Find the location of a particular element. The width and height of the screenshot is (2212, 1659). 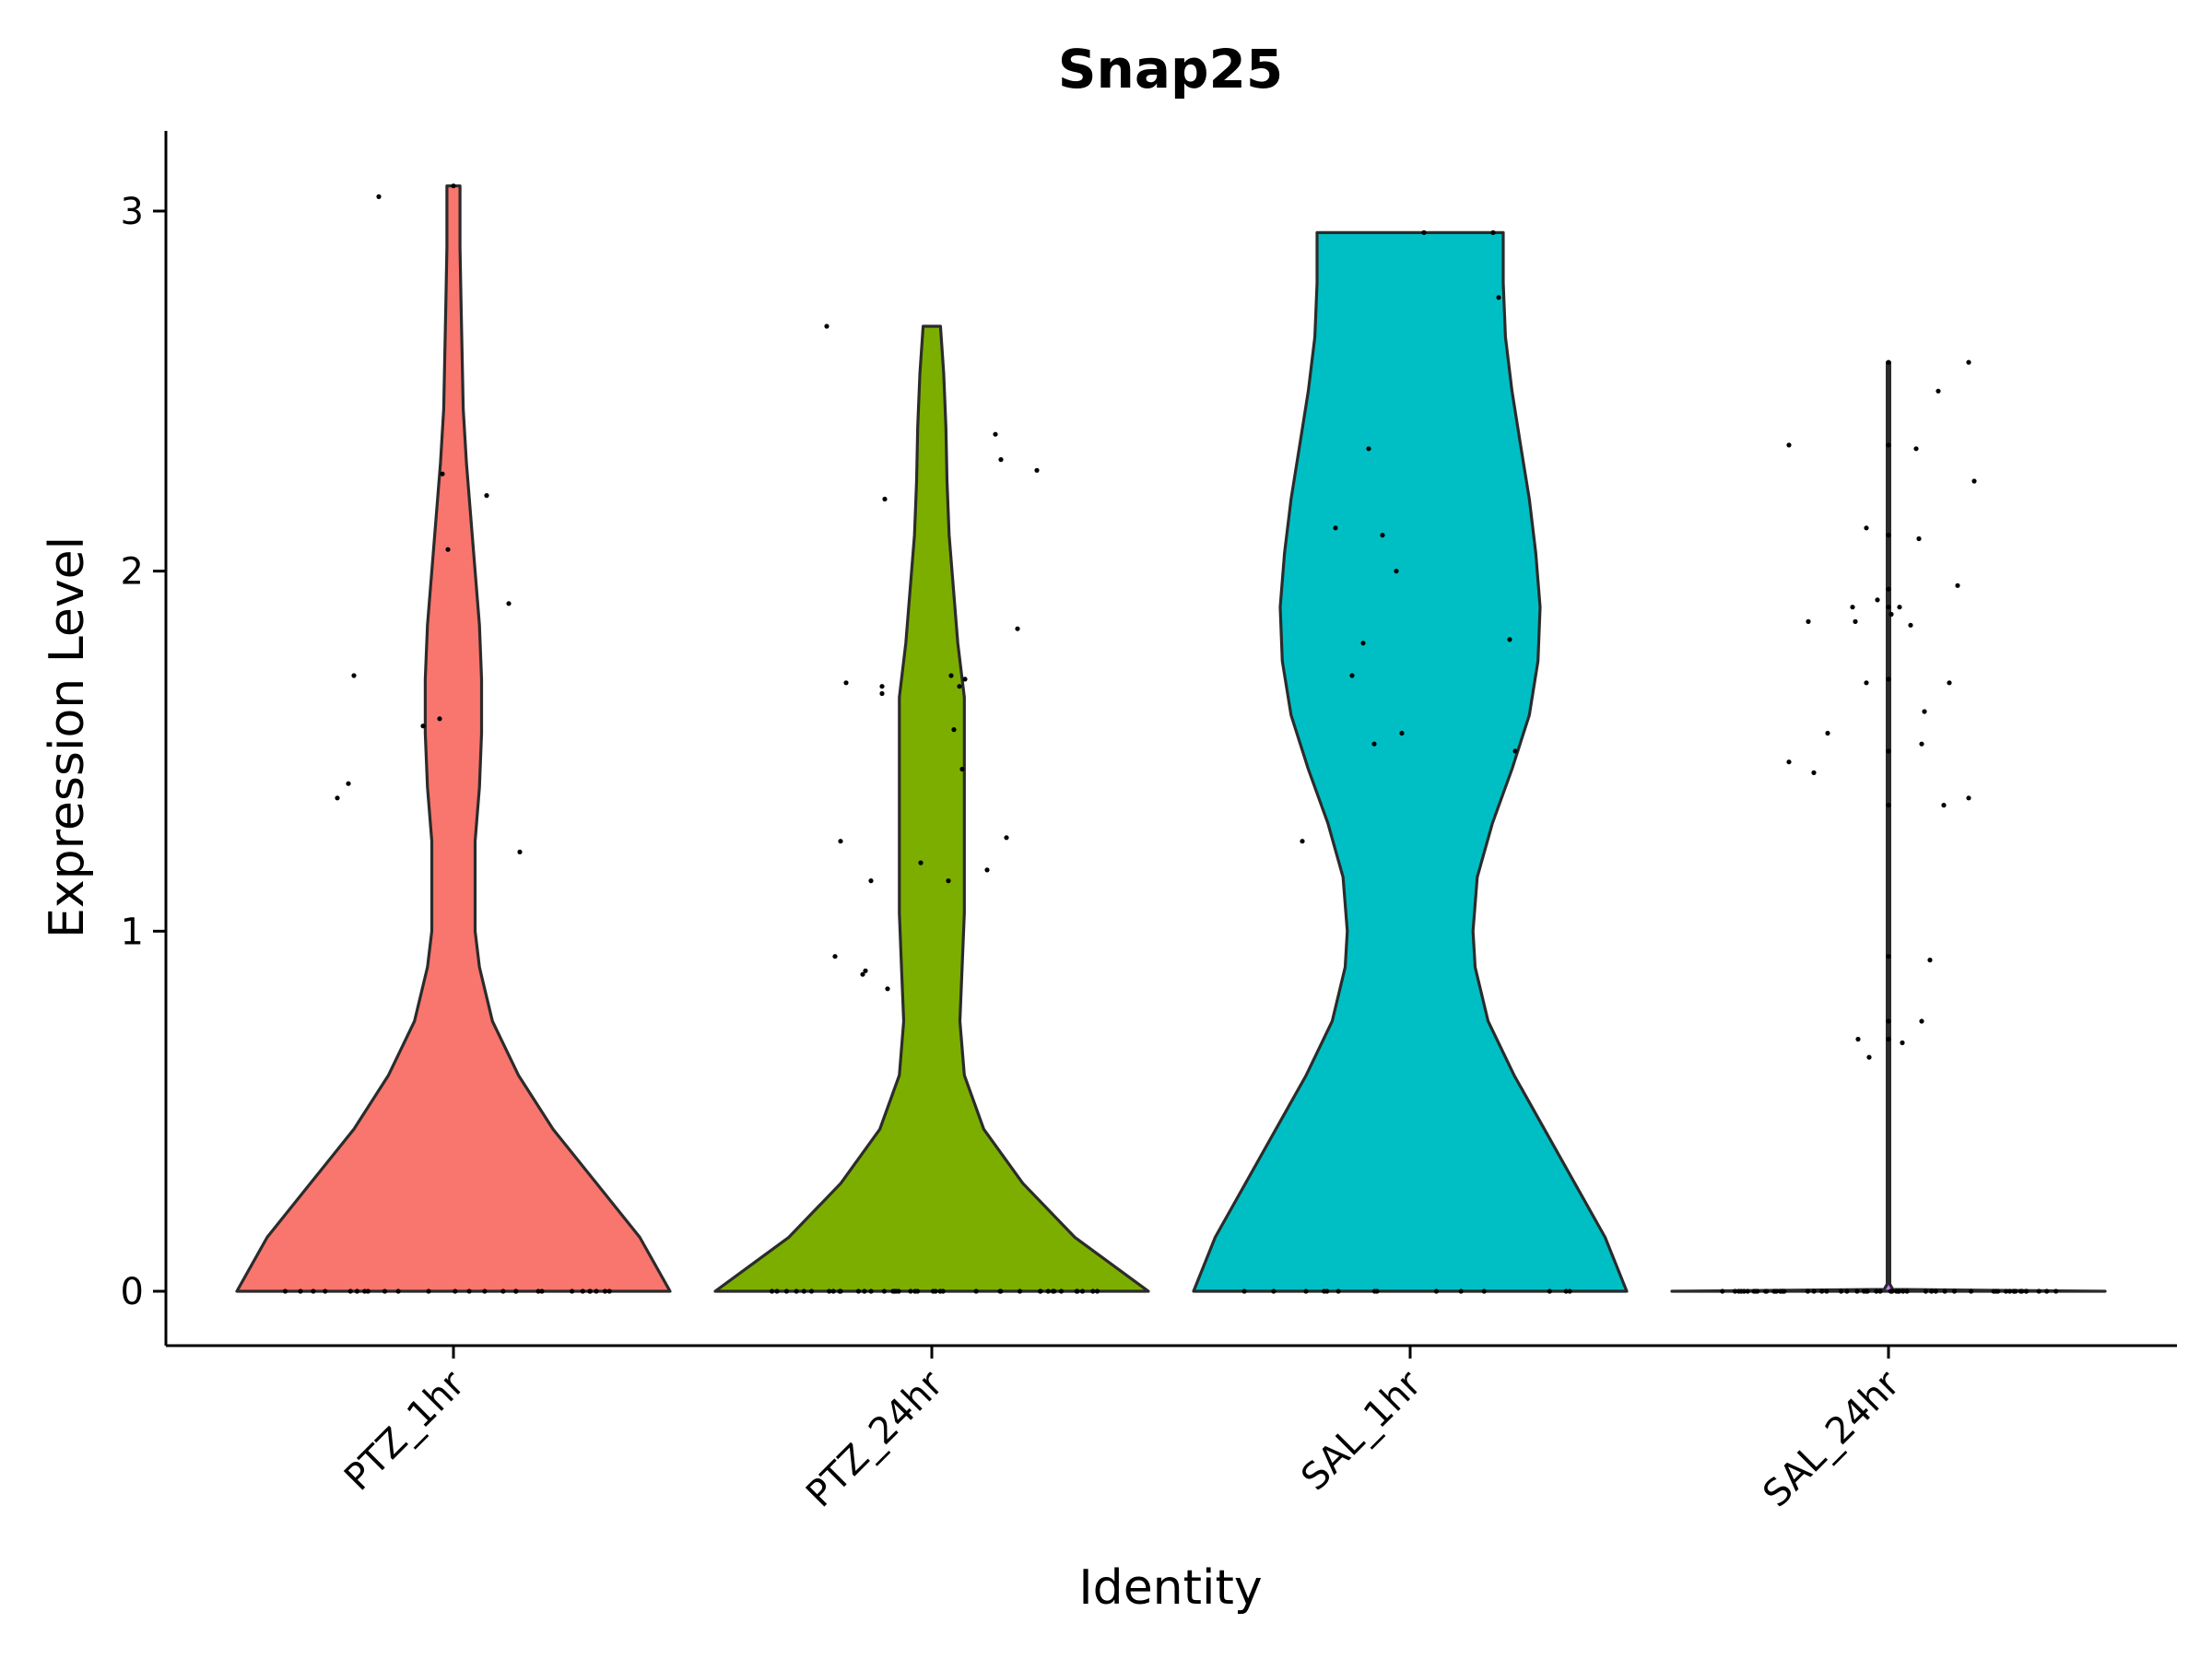

violin-ptz-24hr is located at coordinates (931, 808).